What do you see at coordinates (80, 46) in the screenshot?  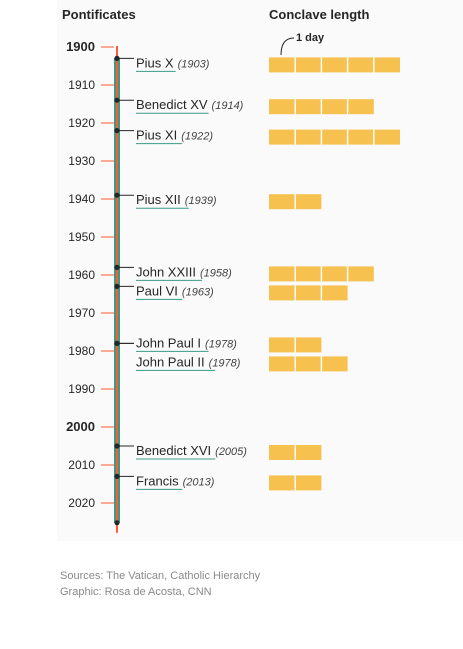 I see `tick-label: 1900` at bounding box center [80, 46].